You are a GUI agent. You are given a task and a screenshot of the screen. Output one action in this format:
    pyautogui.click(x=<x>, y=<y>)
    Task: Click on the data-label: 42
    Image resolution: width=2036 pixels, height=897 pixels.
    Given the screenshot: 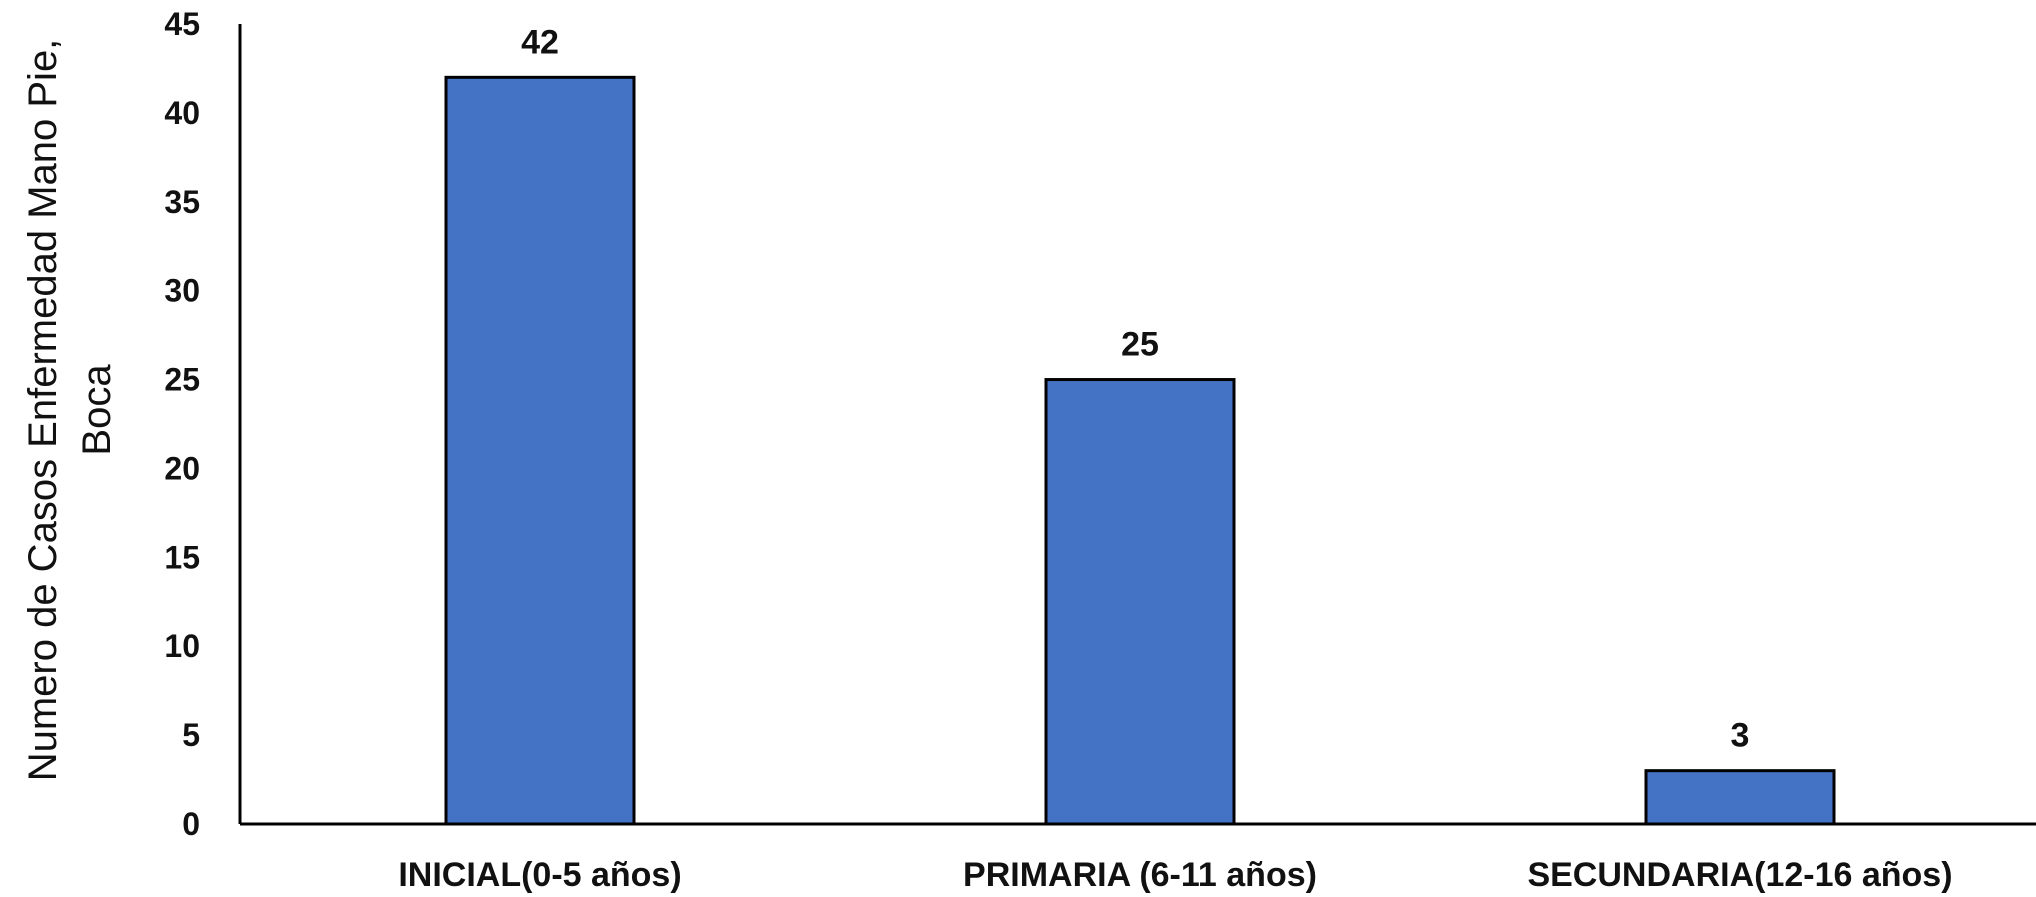 What is the action you would take?
    pyautogui.click(x=540, y=42)
    